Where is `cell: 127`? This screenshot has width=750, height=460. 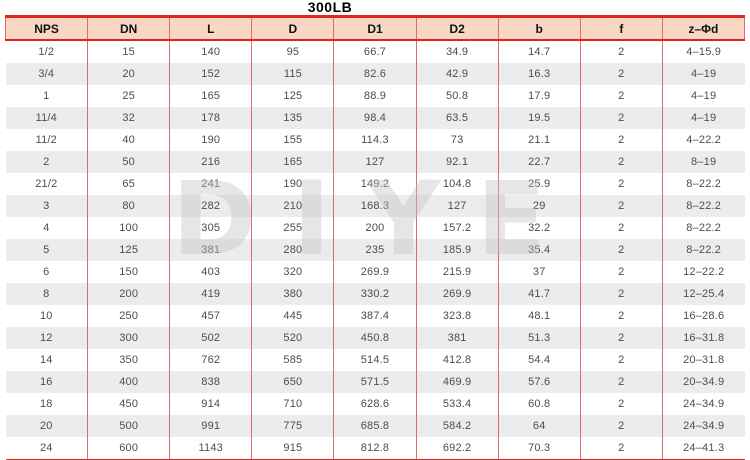
cell: 127 is located at coordinates (375, 162).